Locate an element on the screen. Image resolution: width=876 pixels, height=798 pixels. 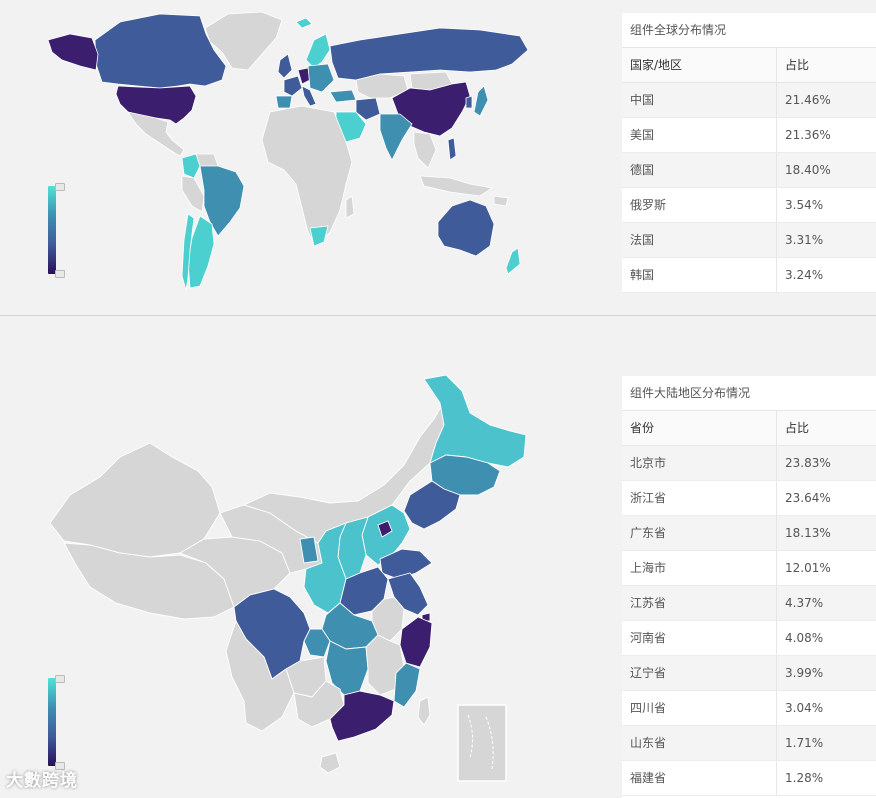
map-region-zhejiang is located at coordinates (416, 642).